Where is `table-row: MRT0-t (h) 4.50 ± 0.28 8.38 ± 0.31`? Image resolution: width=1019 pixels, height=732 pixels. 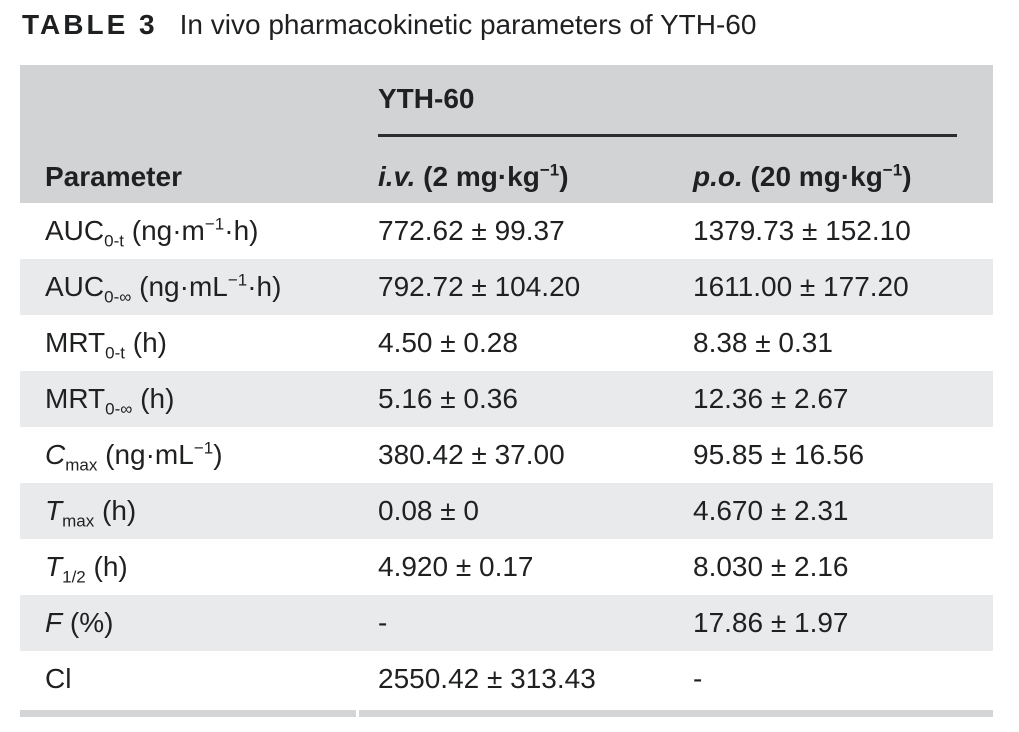
table-row: MRT0-t (h) 4.50 ± 0.28 8.38 ± 0.31 is located at coordinates (506, 343).